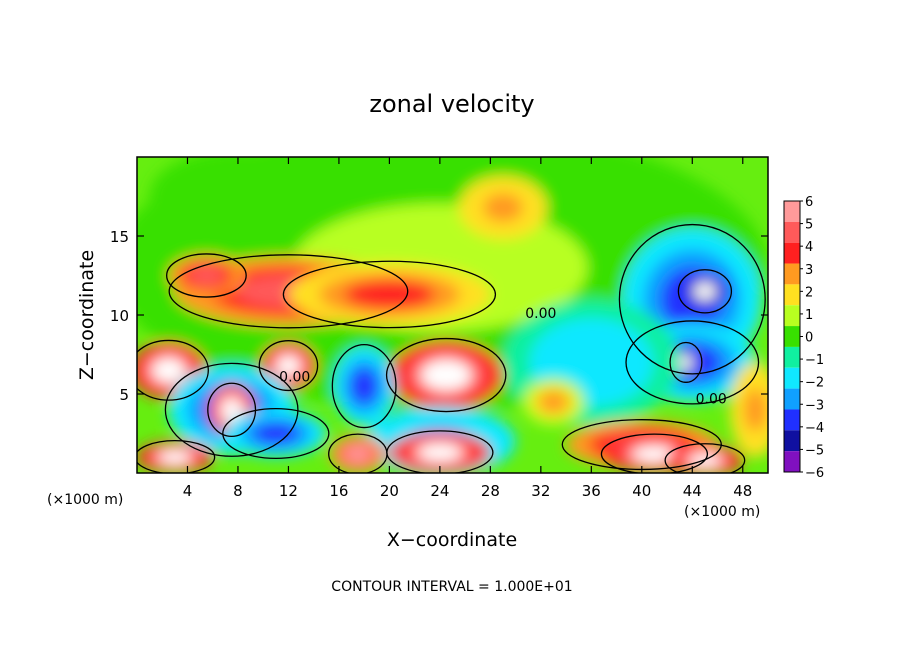  I want to click on x-tick-label: 40, so click(641, 491).